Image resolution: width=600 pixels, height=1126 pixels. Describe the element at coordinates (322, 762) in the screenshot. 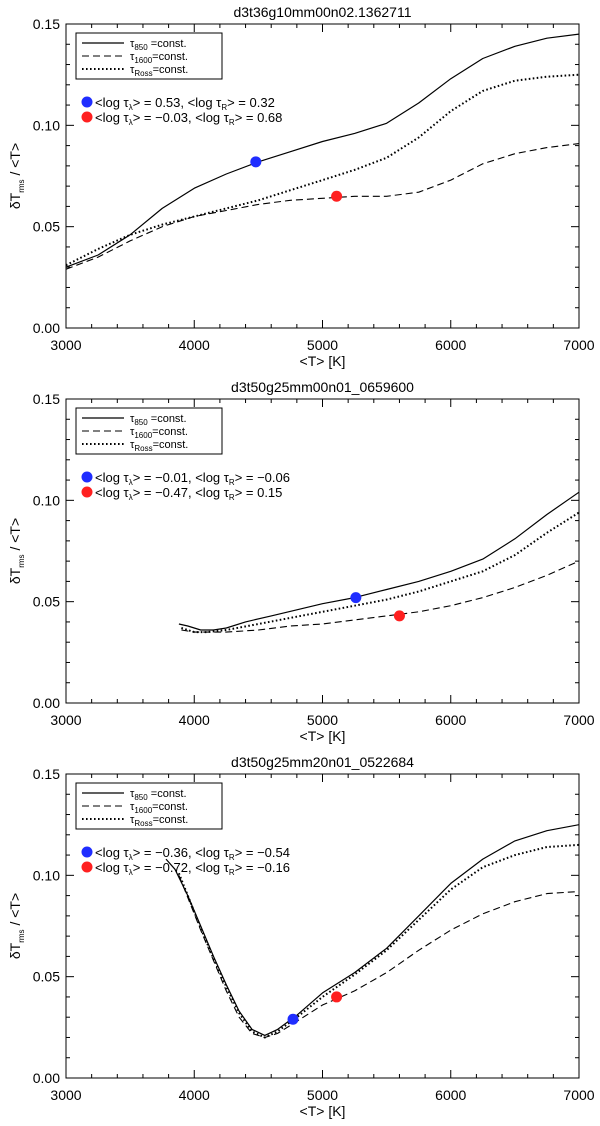

I see `chart-title: d3t50g25mm20n01_0522684` at that location.